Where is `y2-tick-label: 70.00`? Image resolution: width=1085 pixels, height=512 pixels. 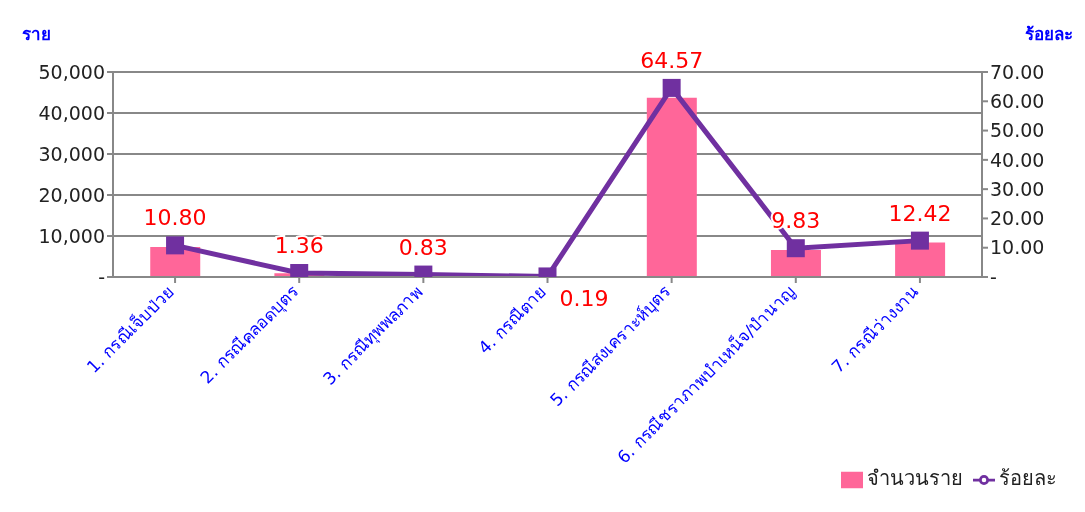
y2-tick-label: 70.00 is located at coordinates (1017, 71).